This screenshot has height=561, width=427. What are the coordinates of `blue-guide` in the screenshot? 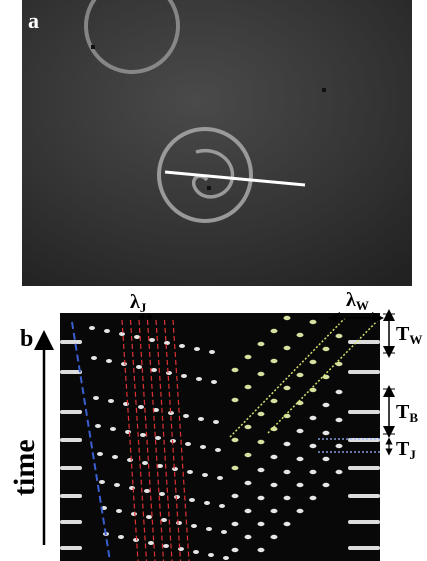 It's located at (91, 441).